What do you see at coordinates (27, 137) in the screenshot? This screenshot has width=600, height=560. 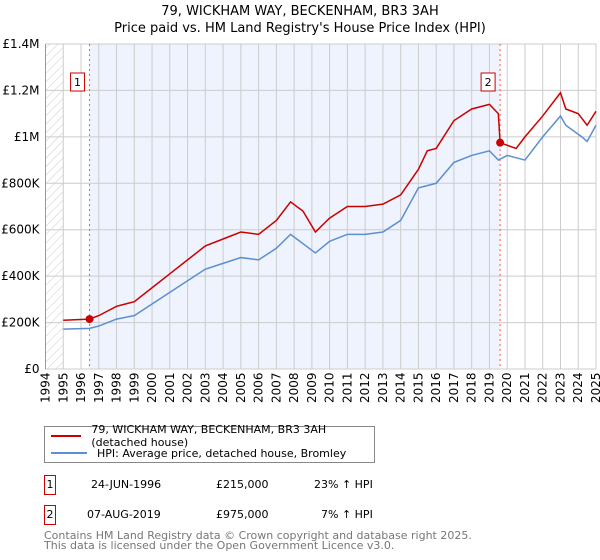 I see `y-tick-label: £1M` at bounding box center [27, 137].